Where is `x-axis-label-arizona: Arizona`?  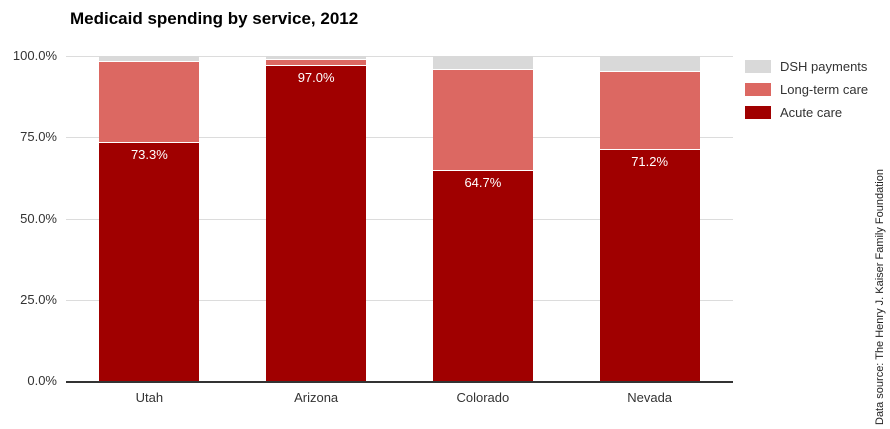 x-axis-label-arizona: Arizona is located at coordinates (316, 397).